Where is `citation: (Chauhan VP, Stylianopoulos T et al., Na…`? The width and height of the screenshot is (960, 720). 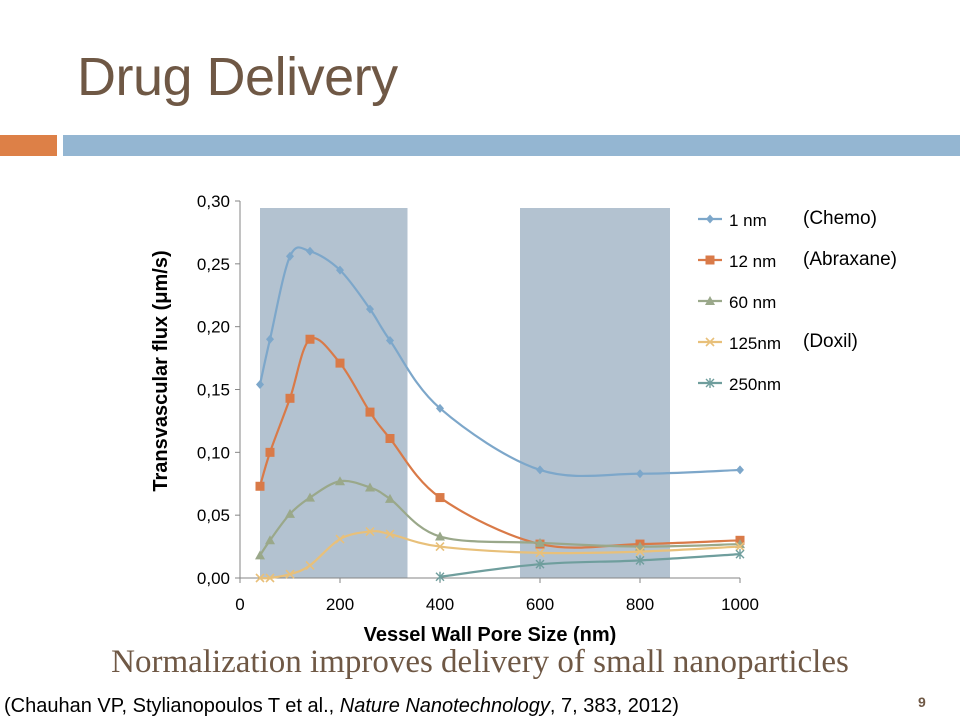 citation: (Chauhan VP, Stylianopoulos T et al., Na… is located at coordinates (341, 706).